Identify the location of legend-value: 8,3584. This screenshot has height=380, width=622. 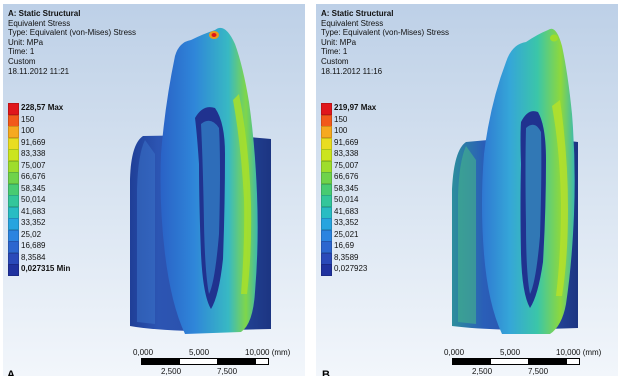
(33, 257).